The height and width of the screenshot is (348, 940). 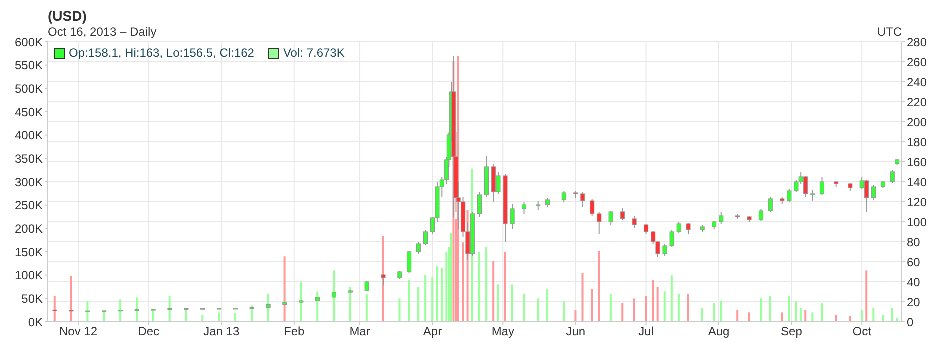 I want to click on x-tick-label: Jul, so click(x=646, y=331).